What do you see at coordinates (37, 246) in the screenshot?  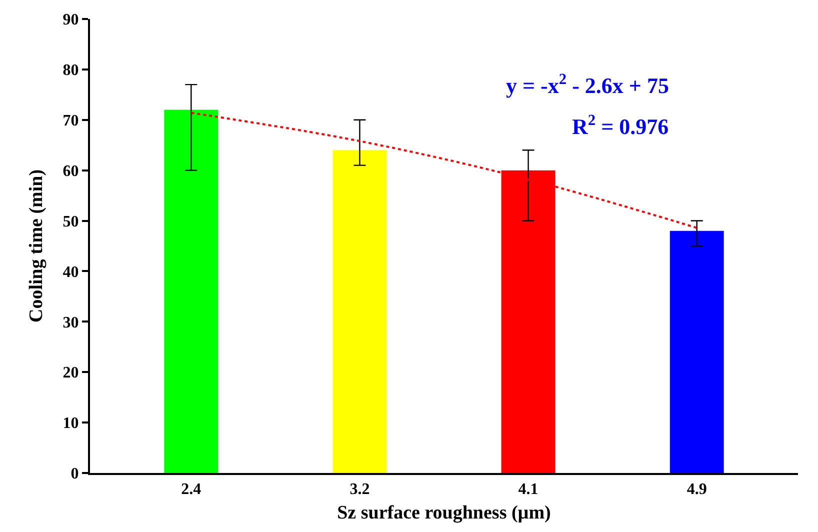 I see `y-axis-title: Cooling time (min)` at bounding box center [37, 246].